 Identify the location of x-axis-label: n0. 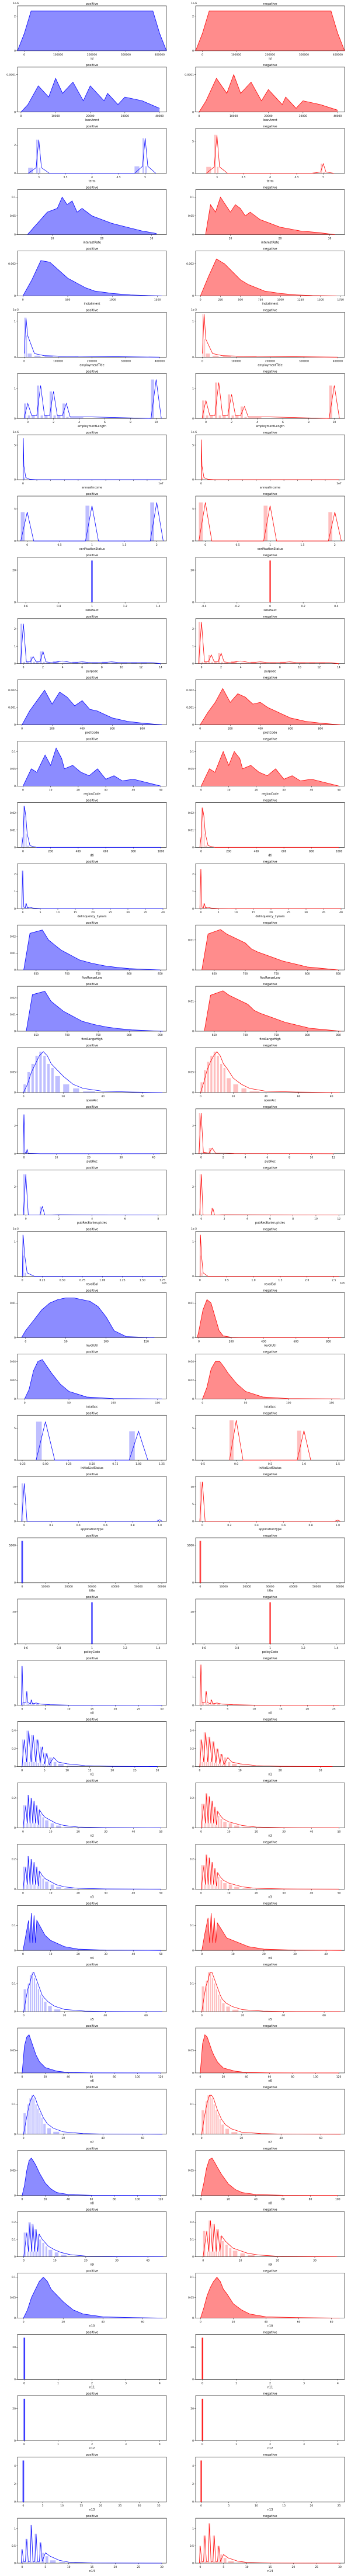
(91, 1713).